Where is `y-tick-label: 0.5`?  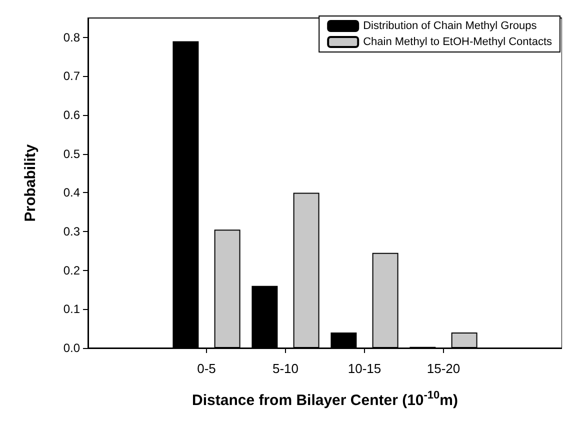 y-tick-label: 0.5 is located at coordinates (71, 153).